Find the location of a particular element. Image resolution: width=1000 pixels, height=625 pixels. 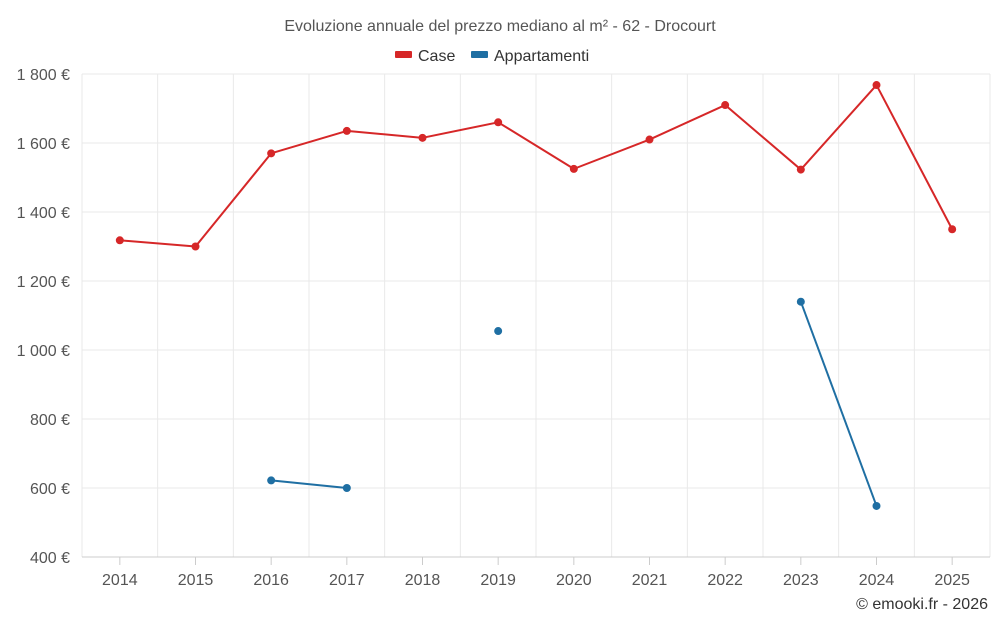

y-tick-label: 1 800 € is located at coordinates (43, 75).